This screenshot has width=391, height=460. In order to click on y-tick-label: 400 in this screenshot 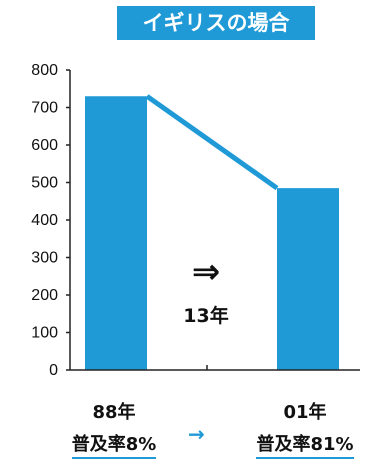, I will do `click(44, 220)`.